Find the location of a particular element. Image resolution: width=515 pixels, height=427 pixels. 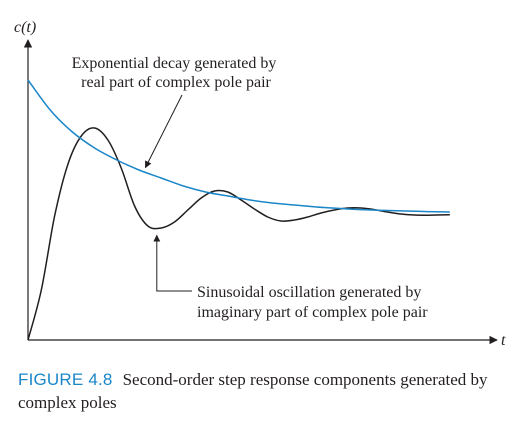

figure-number: FIGURE 4.8 is located at coordinates (65, 379).